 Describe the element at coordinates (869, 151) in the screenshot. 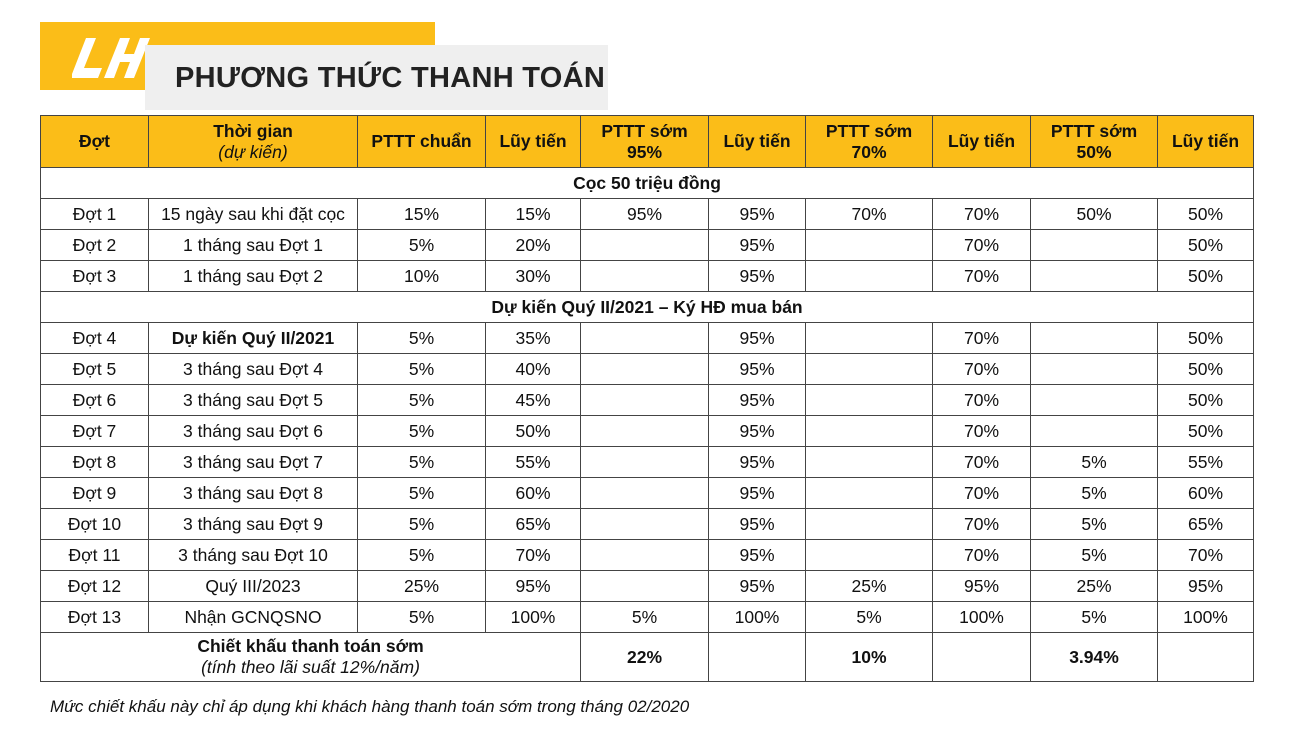

I see `header-subtext: 70%` at that location.